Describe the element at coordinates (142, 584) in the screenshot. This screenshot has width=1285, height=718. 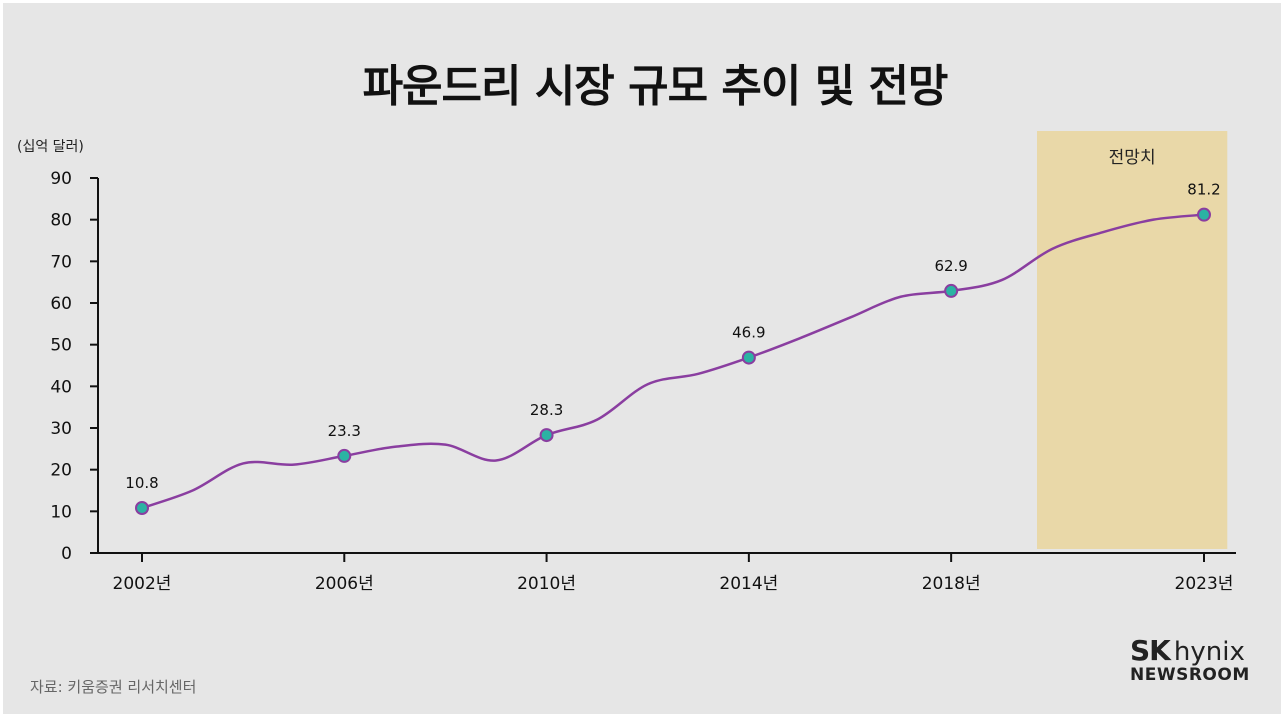
I see `x-tick-label: 2002년` at that location.